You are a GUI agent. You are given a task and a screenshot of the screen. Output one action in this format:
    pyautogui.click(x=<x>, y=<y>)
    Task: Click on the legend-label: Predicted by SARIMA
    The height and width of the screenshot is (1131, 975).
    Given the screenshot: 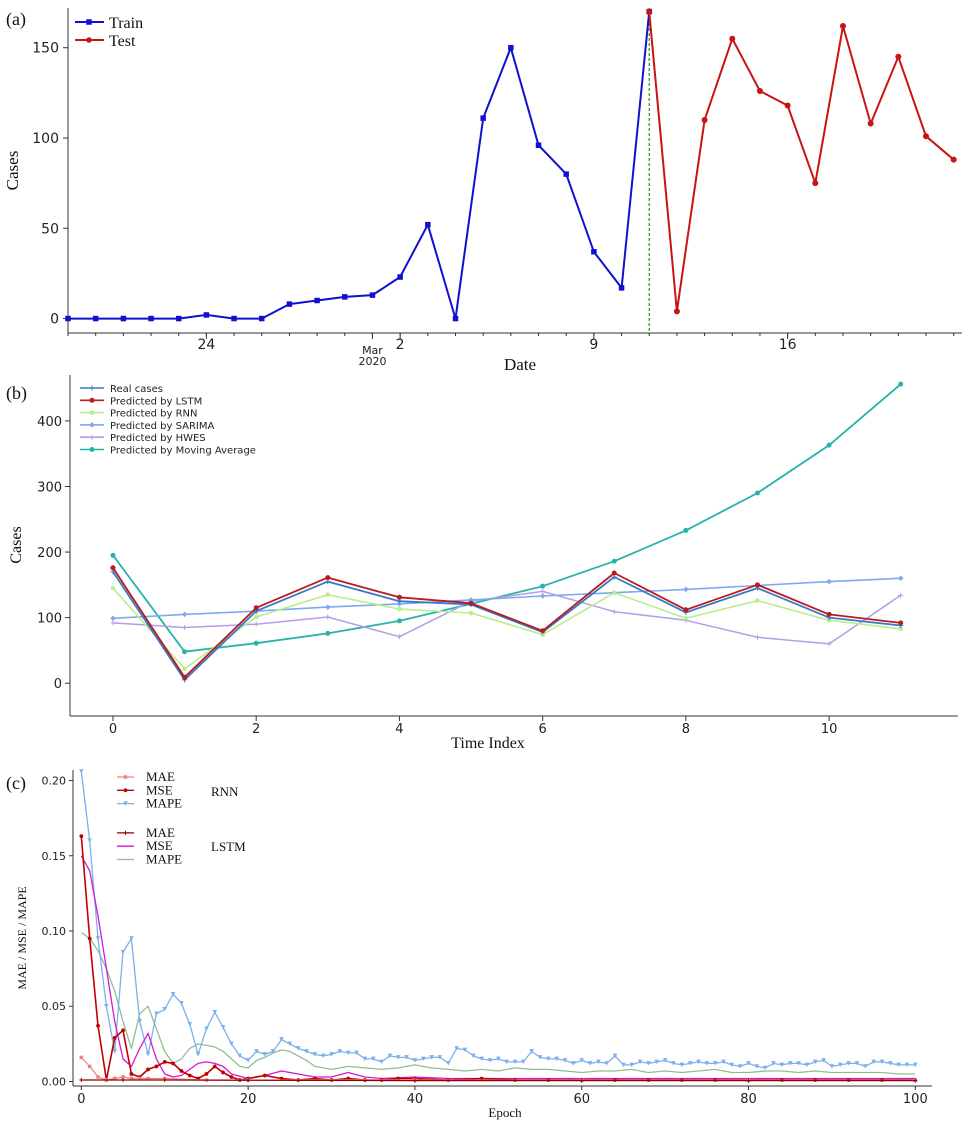 What is the action you would take?
    pyautogui.click(x=162, y=426)
    